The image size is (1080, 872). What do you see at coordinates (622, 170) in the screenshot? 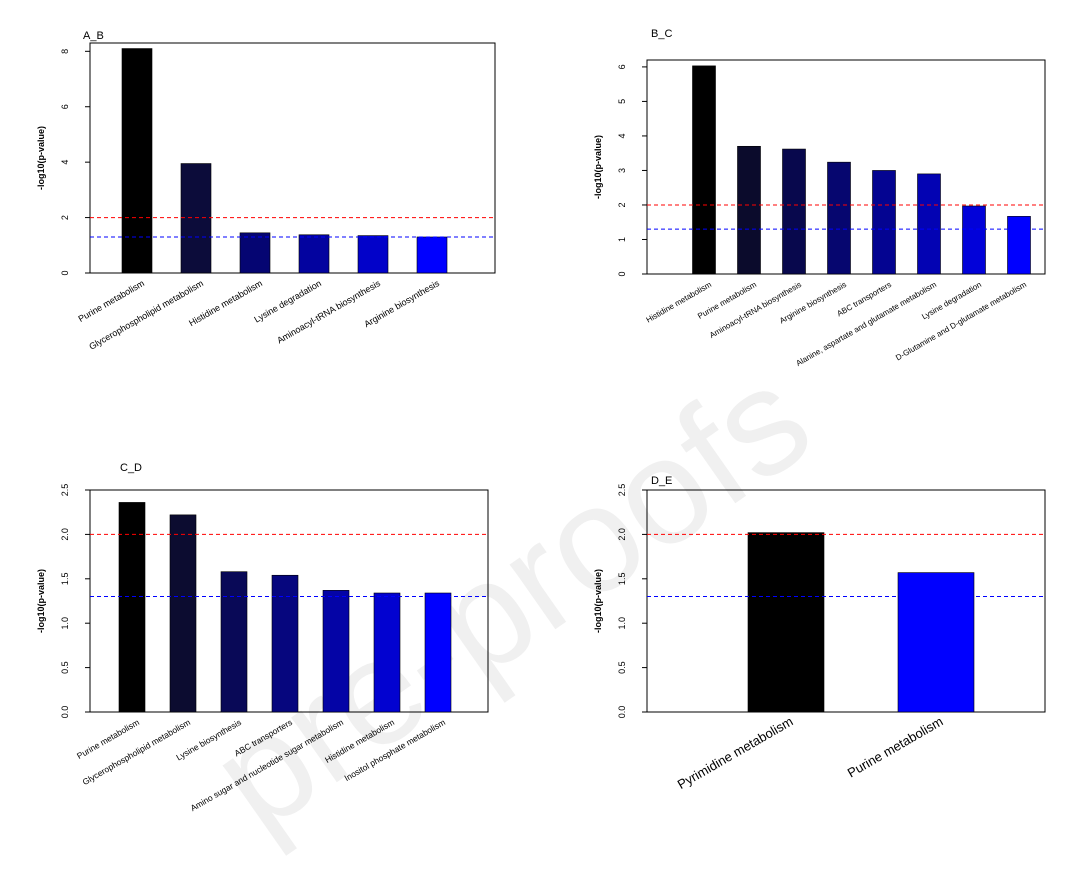
I see `y-tick-label: 3` at bounding box center [622, 170].